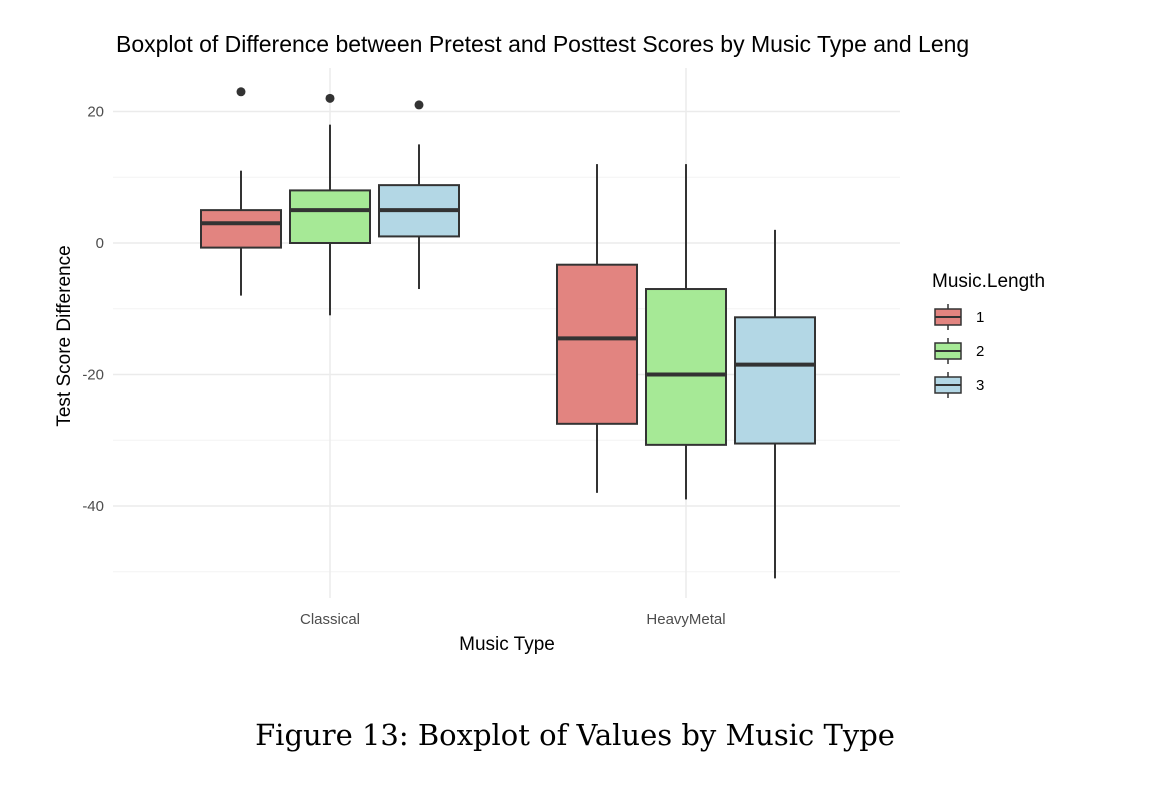  I want to click on x-tick-label: HeavyMetal, so click(685, 619).